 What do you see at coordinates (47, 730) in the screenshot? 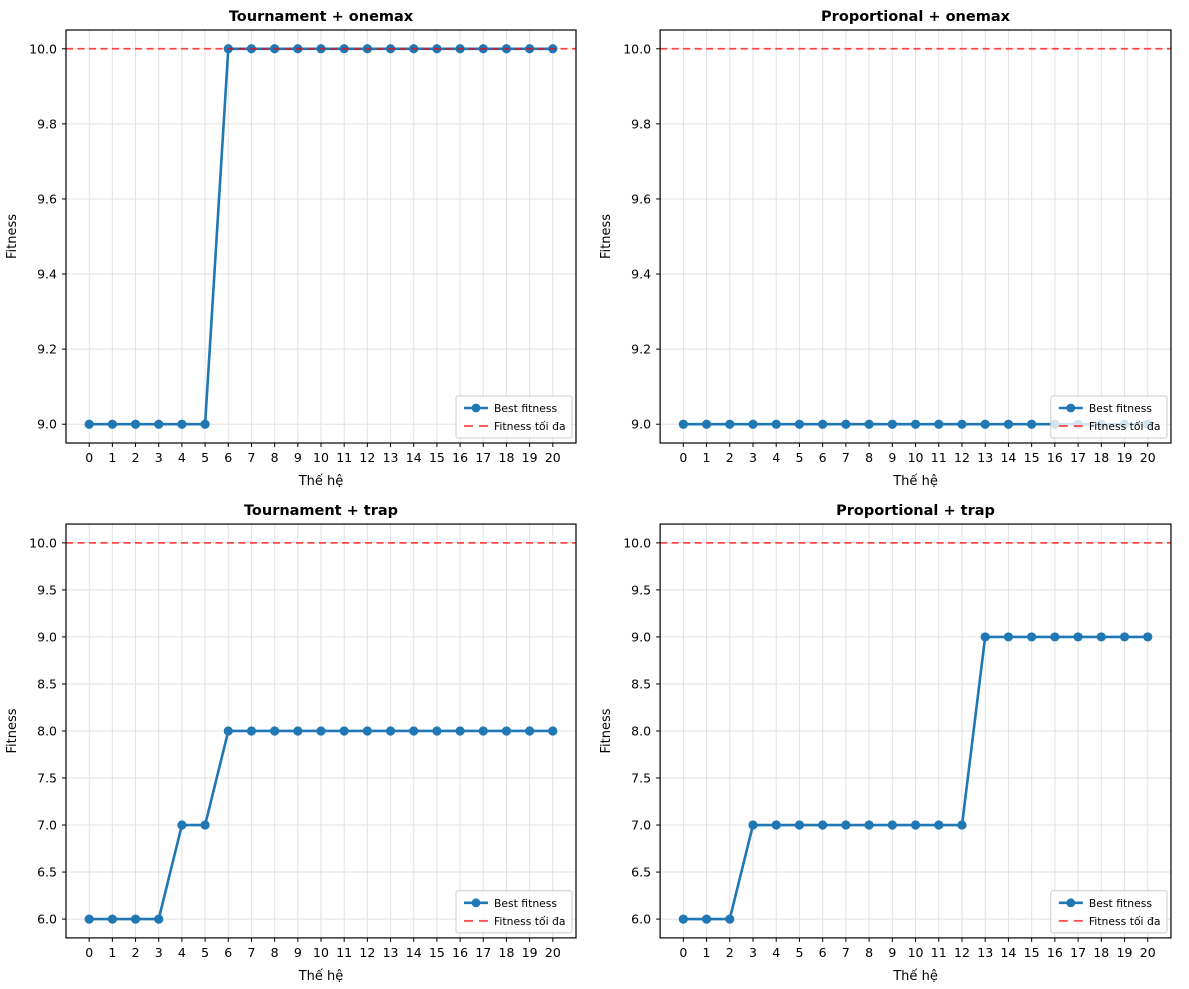
I see `y-tick-label: 8.0` at bounding box center [47, 730].